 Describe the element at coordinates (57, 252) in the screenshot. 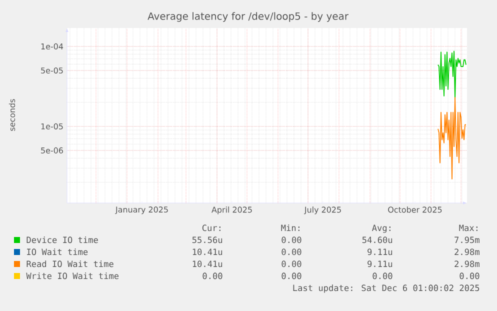

I see `legend-label: IO Wait time` at that location.